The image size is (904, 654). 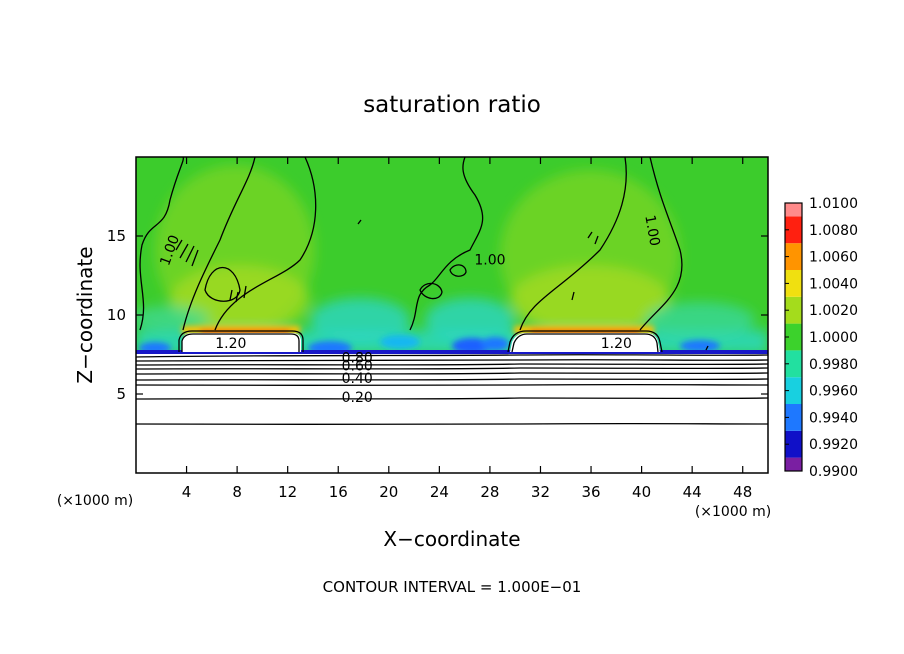 What do you see at coordinates (833, 284) in the screenshot?
I see `colorbar-label: 1.0040` at bounding box center [833, 284].